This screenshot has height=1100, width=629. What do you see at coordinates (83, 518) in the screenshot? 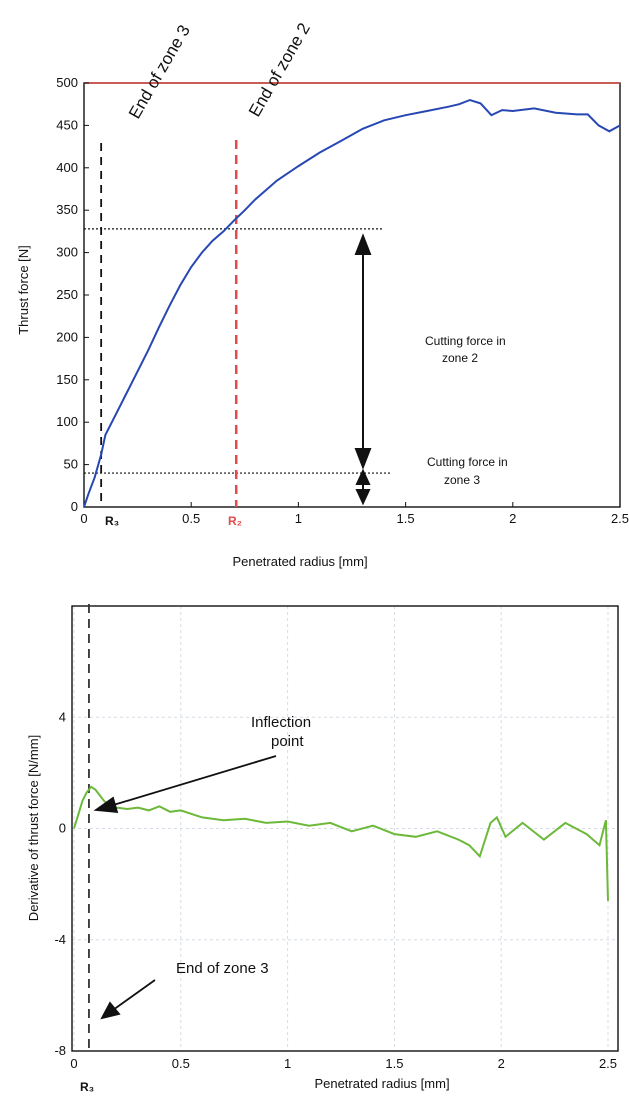
I see `chart1-x-tick-label: 0` at bounding box center [83, 518].